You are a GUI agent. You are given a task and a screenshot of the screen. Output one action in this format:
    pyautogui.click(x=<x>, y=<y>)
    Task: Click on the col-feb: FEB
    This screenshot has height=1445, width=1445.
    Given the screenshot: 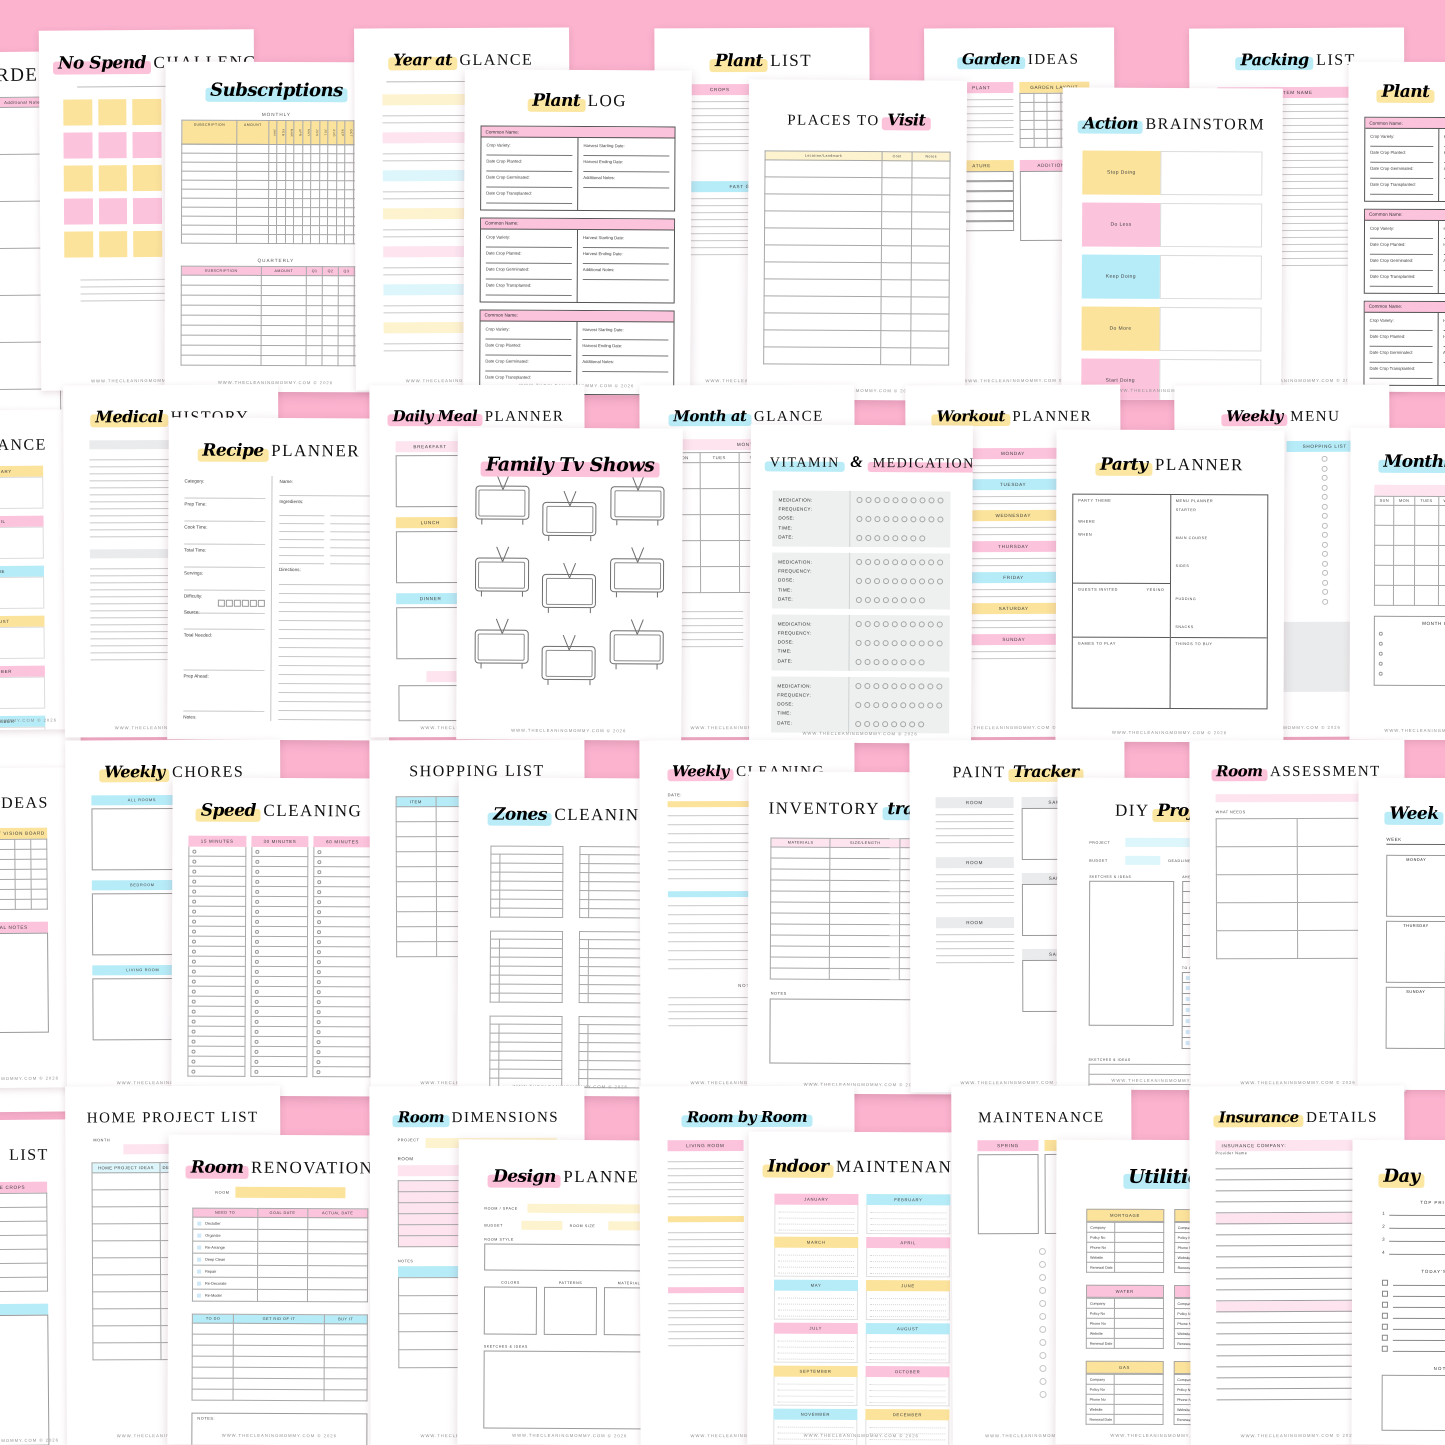 What is the action you would take?
    pyautogui.click(x=281, y=132)
    